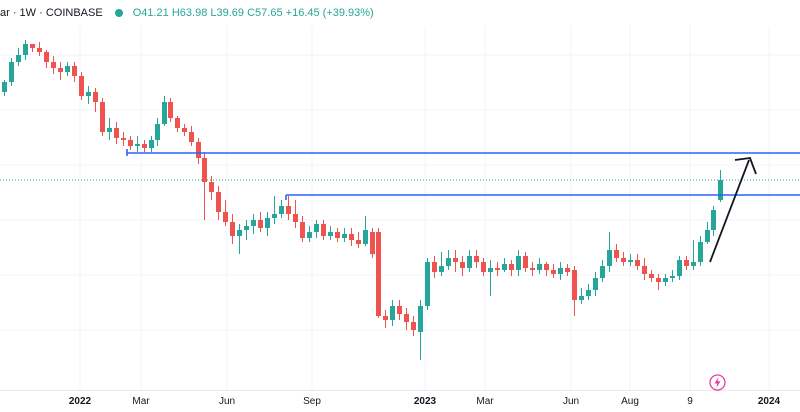  What do you see at coordinates (717, 382) in the screenshot?
I see `lightning-icon` at bounding box center [717, 382].